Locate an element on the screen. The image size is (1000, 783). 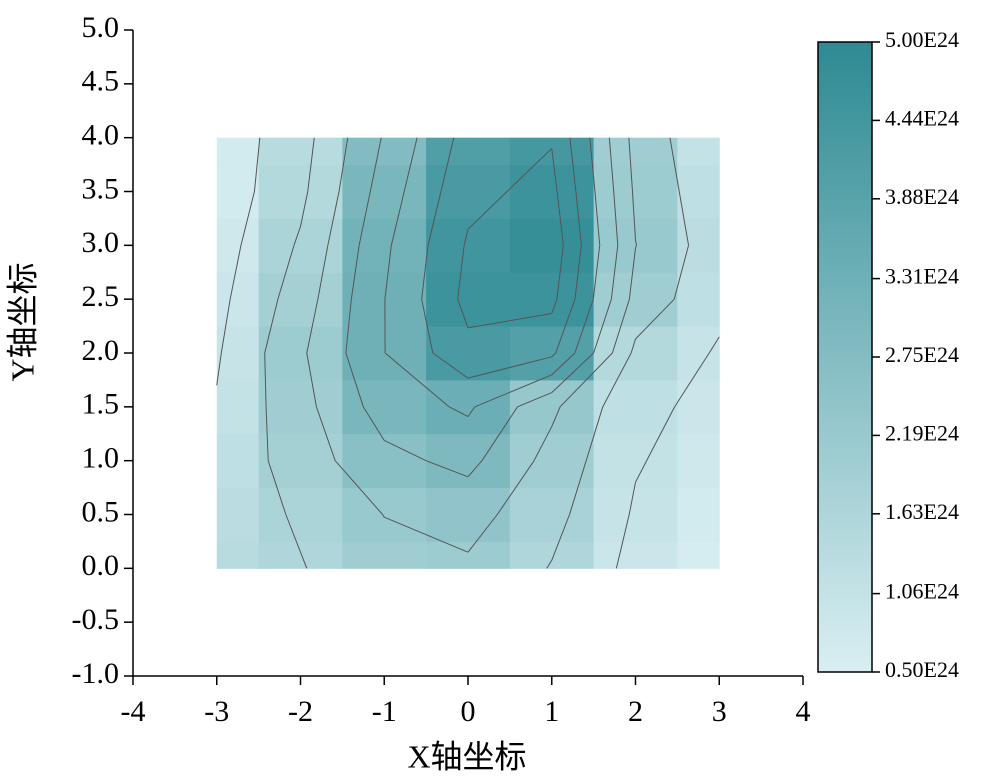
colorbar-tick-label: 5.00E24 is located at coordinates (922, 39).